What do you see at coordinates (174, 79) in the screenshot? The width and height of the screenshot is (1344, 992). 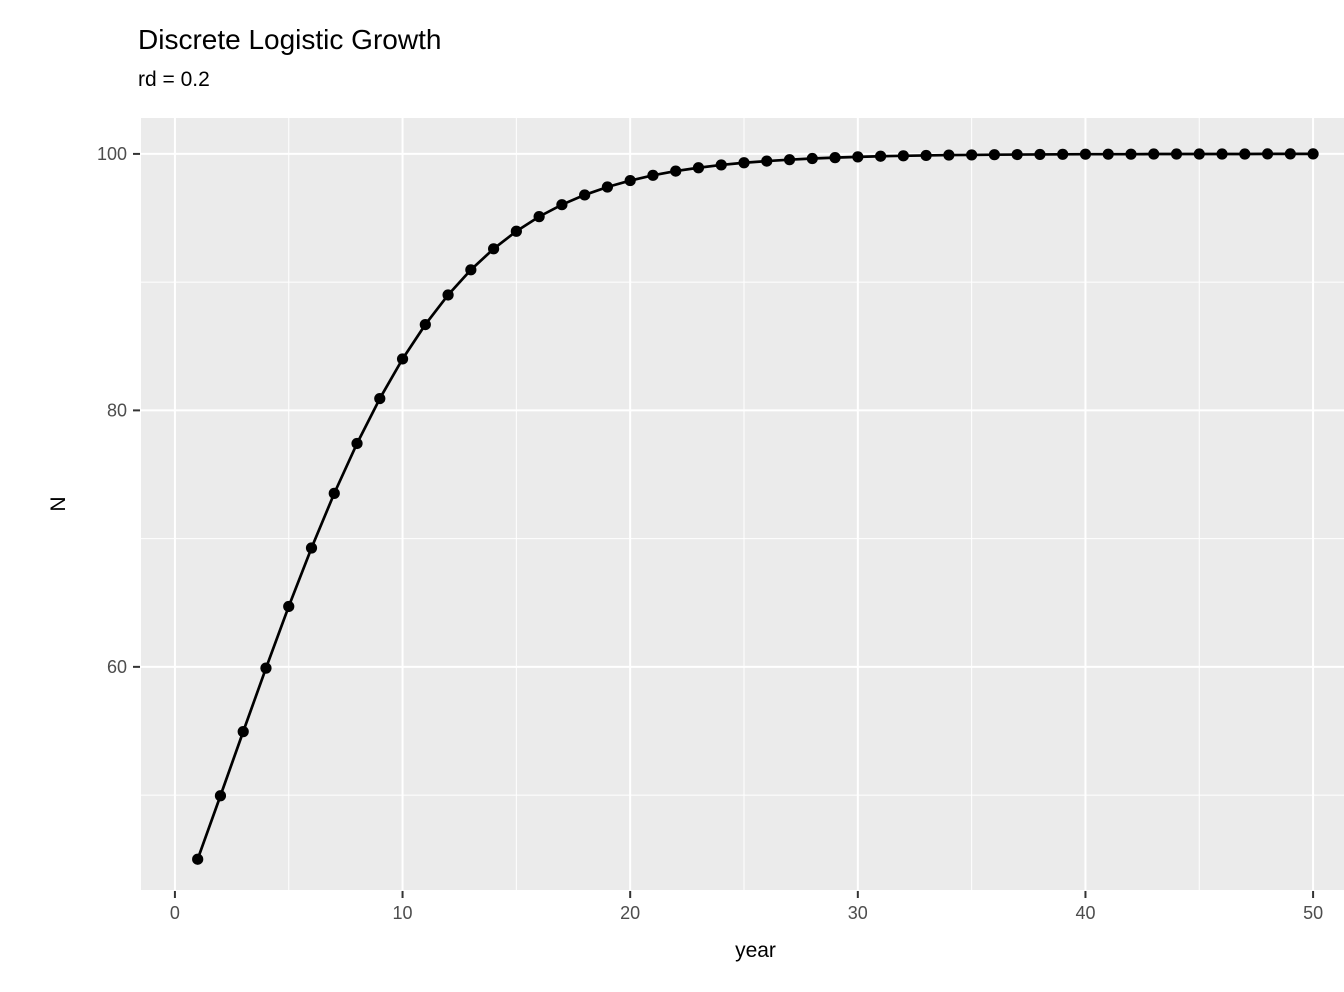 I see `chart-subtitle: rd = 0.2` at bounding box center [174, 79].